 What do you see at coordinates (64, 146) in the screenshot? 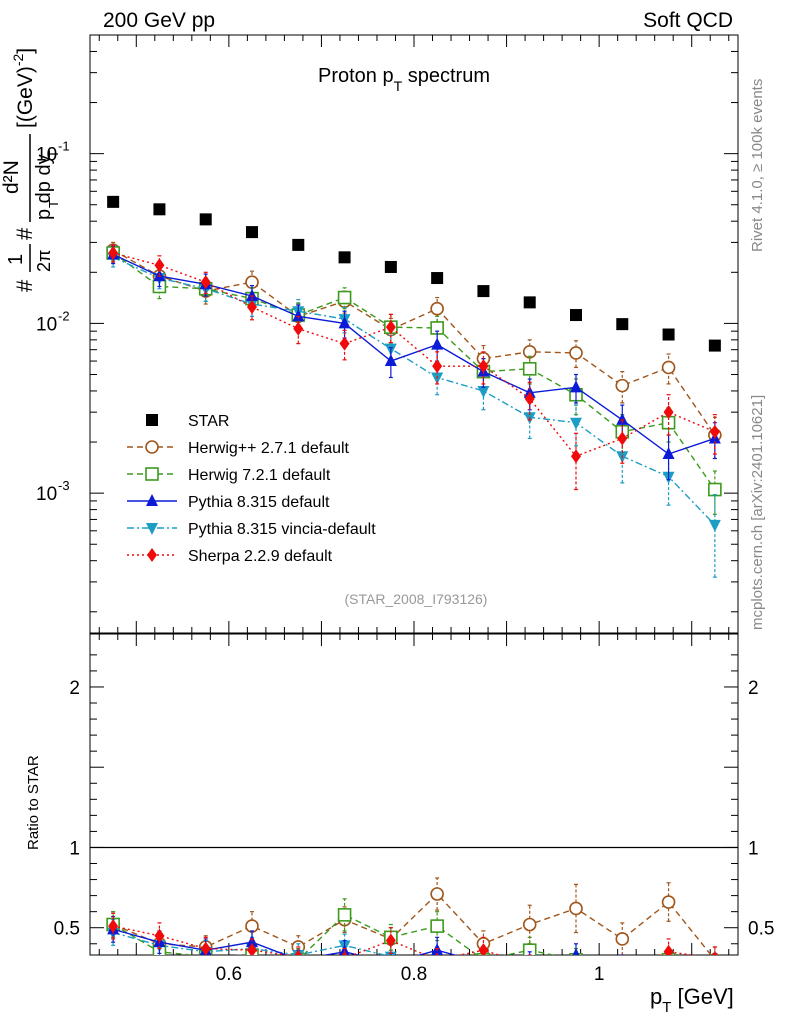
I see `y-tick-label-exp: -1` at bounding box center [64, 146].